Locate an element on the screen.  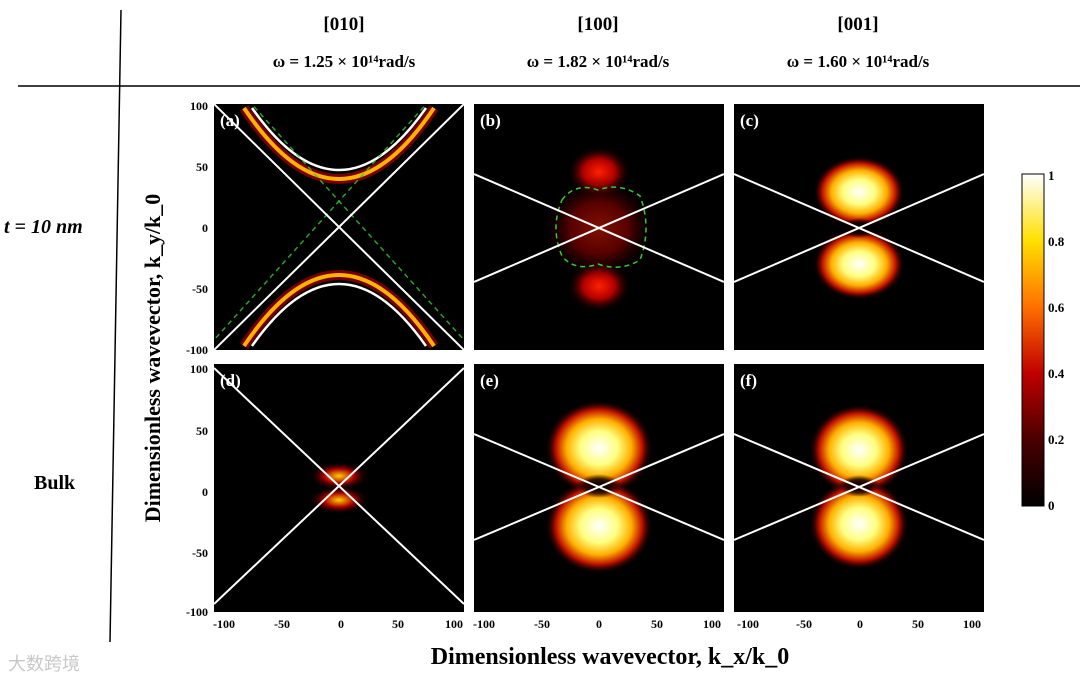
column-frequency-001: ω = 1.60 × 10¹⁴rad/s is located at coordinates (858, 61).